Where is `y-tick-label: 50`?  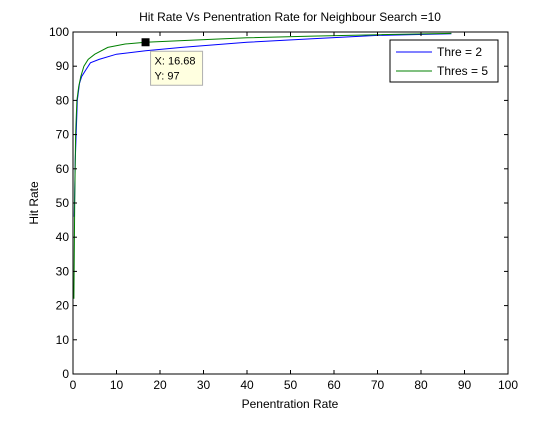
y-tick-label: 50 is located at coordinates (63, 203).